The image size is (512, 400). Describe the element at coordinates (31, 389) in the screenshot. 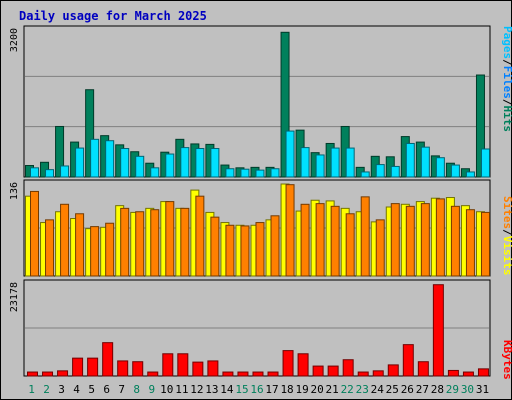

I see `x-tick-label-1: 1` at that location.